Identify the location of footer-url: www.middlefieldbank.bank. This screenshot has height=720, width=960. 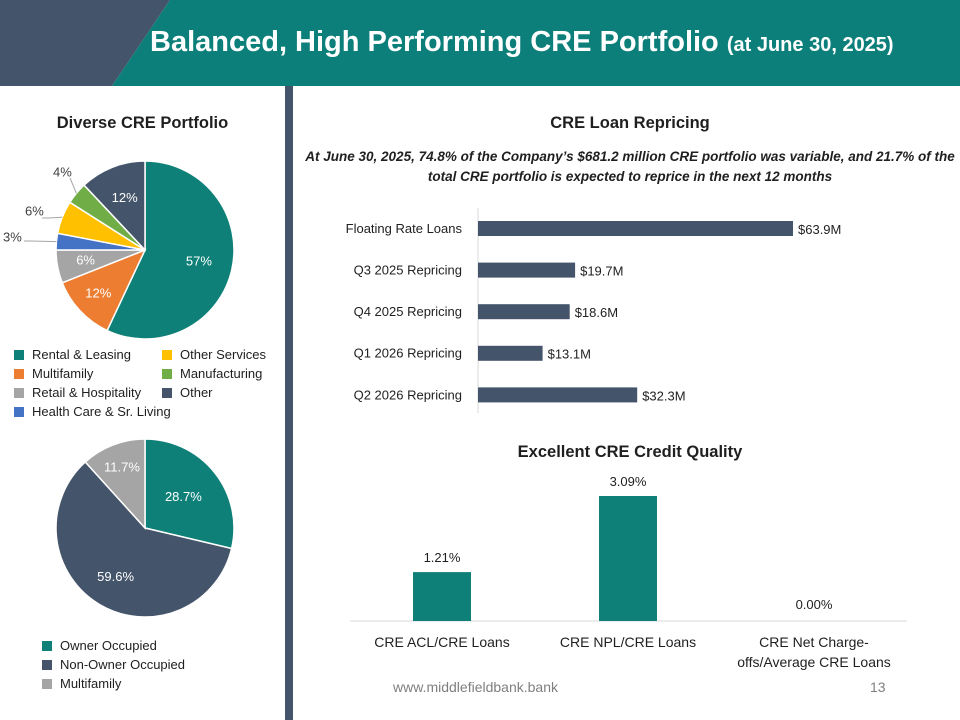
(475, 687).